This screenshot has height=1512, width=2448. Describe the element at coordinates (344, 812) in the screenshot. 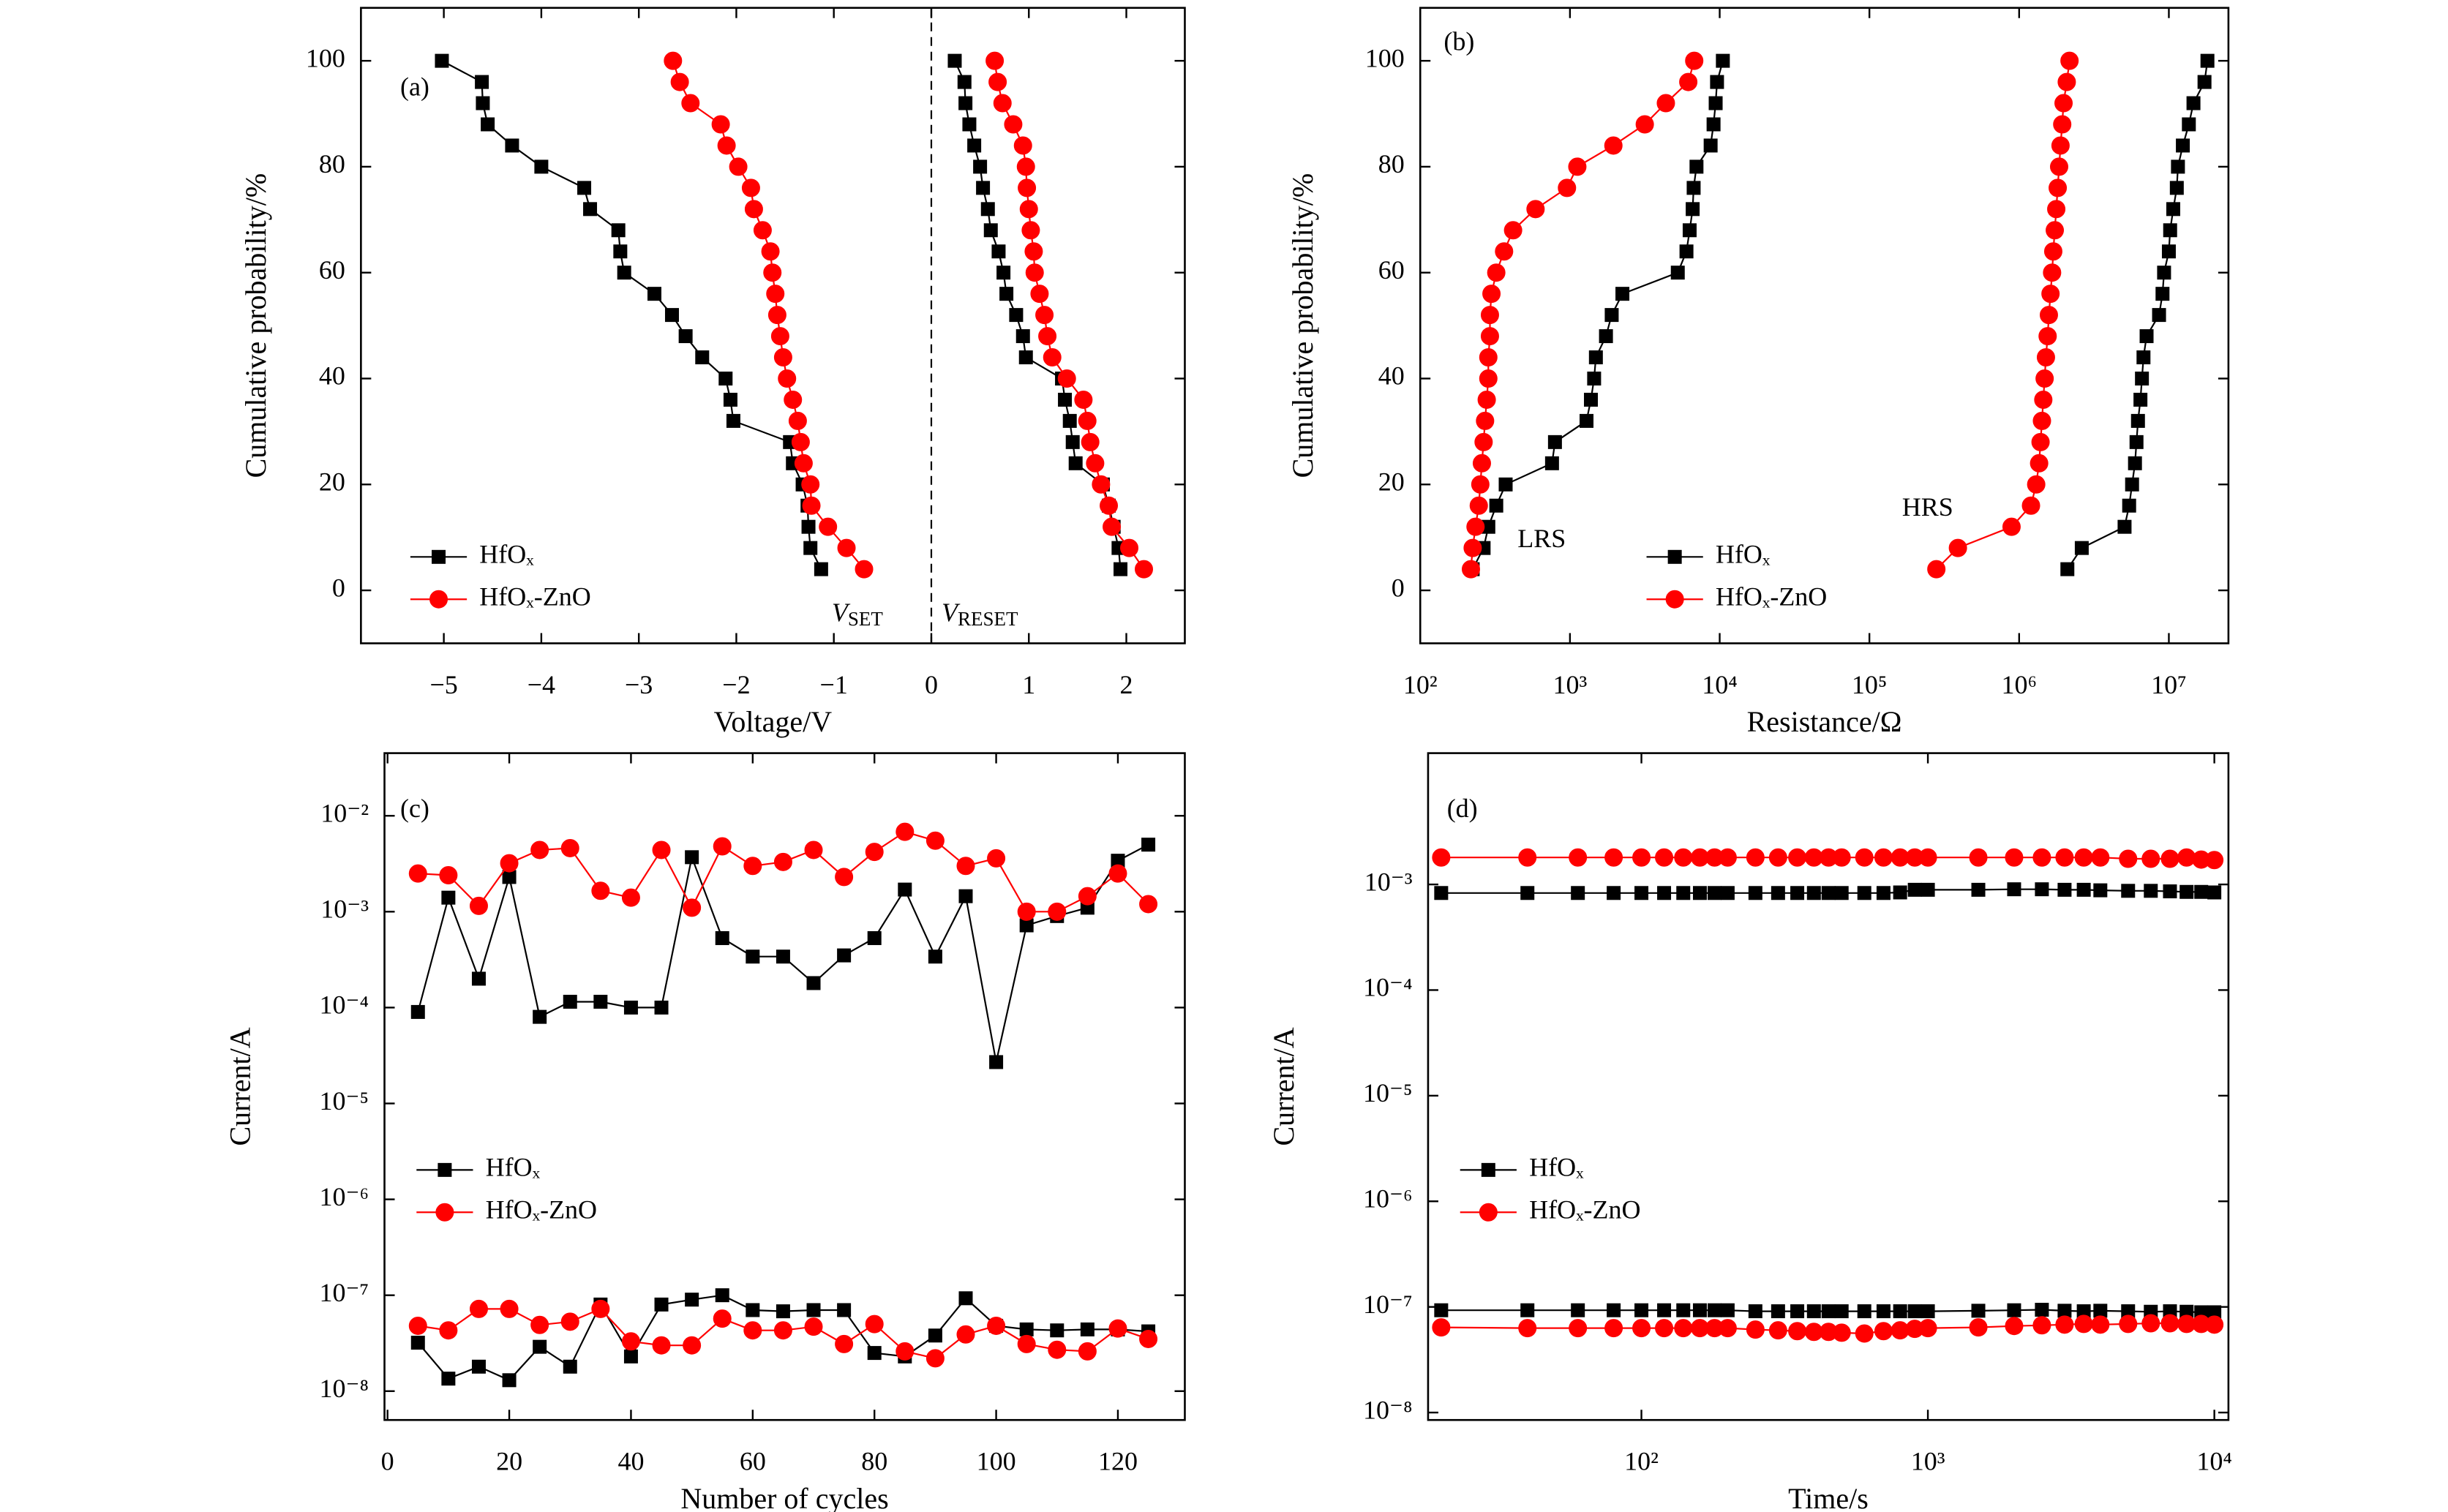

I see `y-tick-label: 10⁻²` at that location.